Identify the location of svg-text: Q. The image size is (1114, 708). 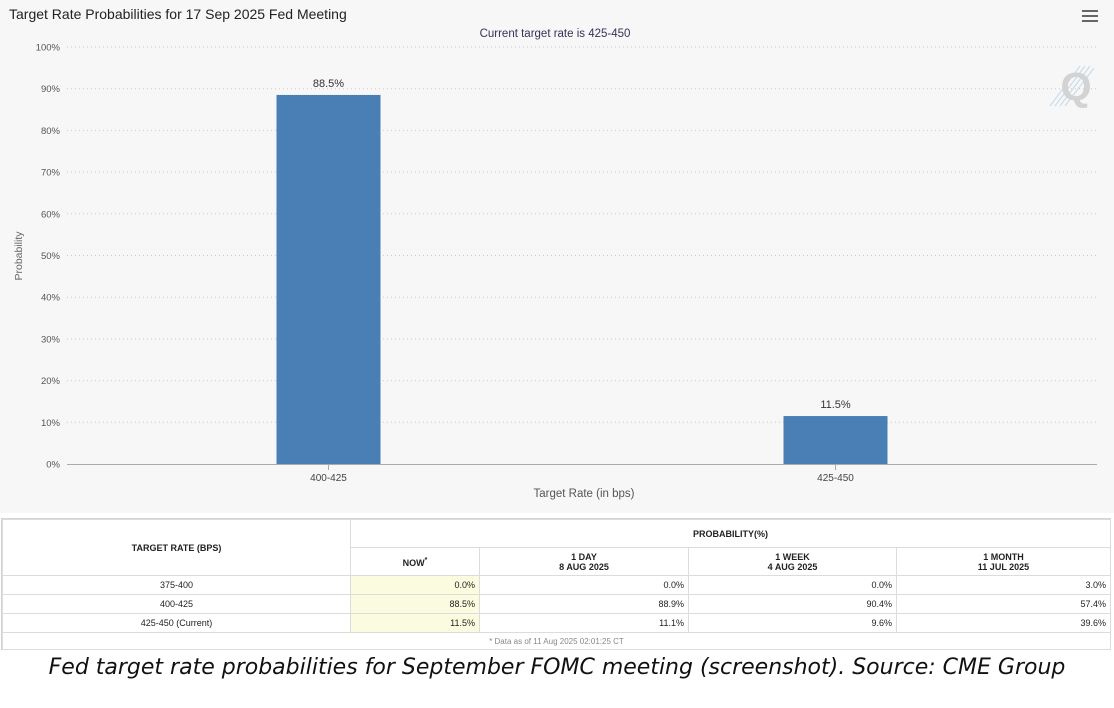
(1075, 87).